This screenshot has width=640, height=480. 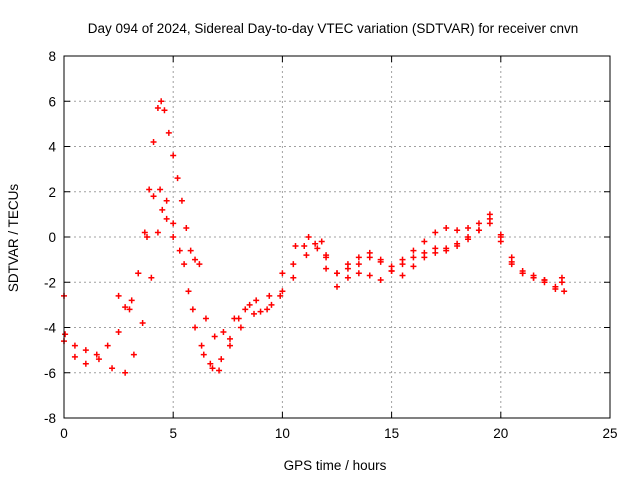 What do you see at coordinates (52, 192) in the screenshot?
I see `y-tick-label: 2` at bounding box center [52, 192].